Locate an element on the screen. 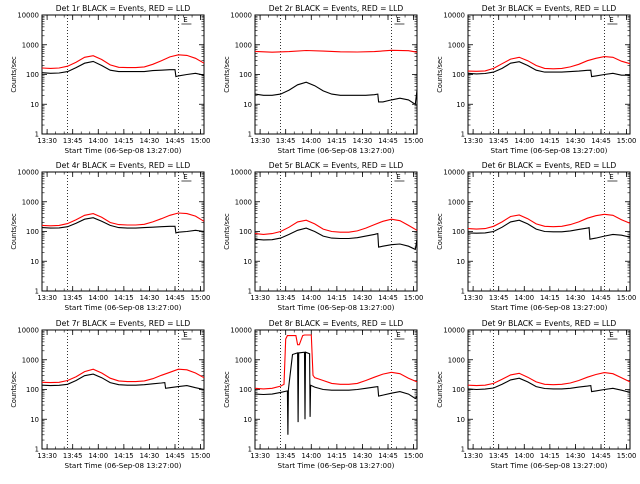  panel-title: Det 5r BLACK = Events, RED = LLD is located at coordinates (336, 165).